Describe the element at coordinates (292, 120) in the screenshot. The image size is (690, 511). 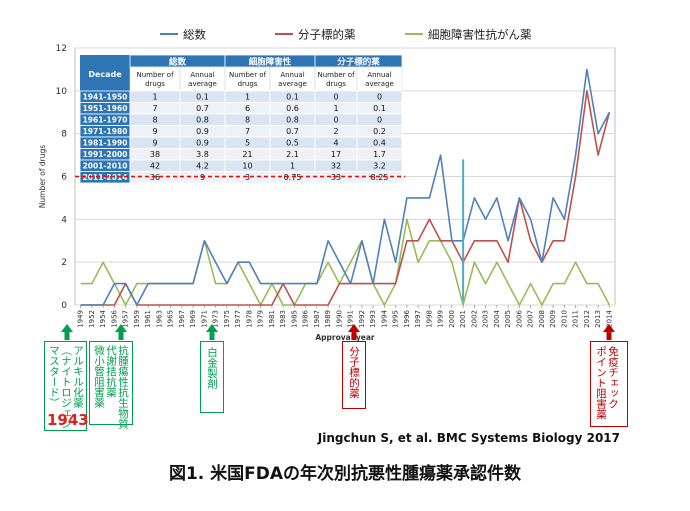
I see `table-cell: 0.8` at that location.